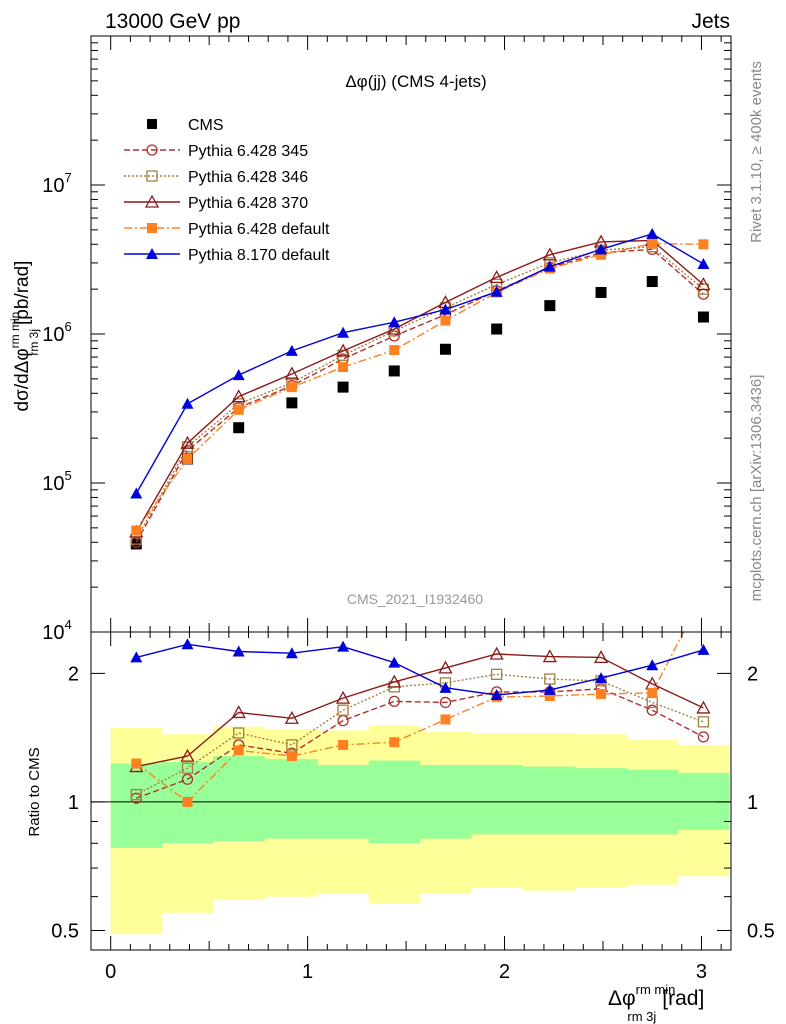 The image size is (786, 1024). What do you see at coordinates (756, 488) in the screenshot?
I see `side-label-bottom: mcplots.cern.ch [arXiv:1306.3436]` at bounding box center [756, 488].